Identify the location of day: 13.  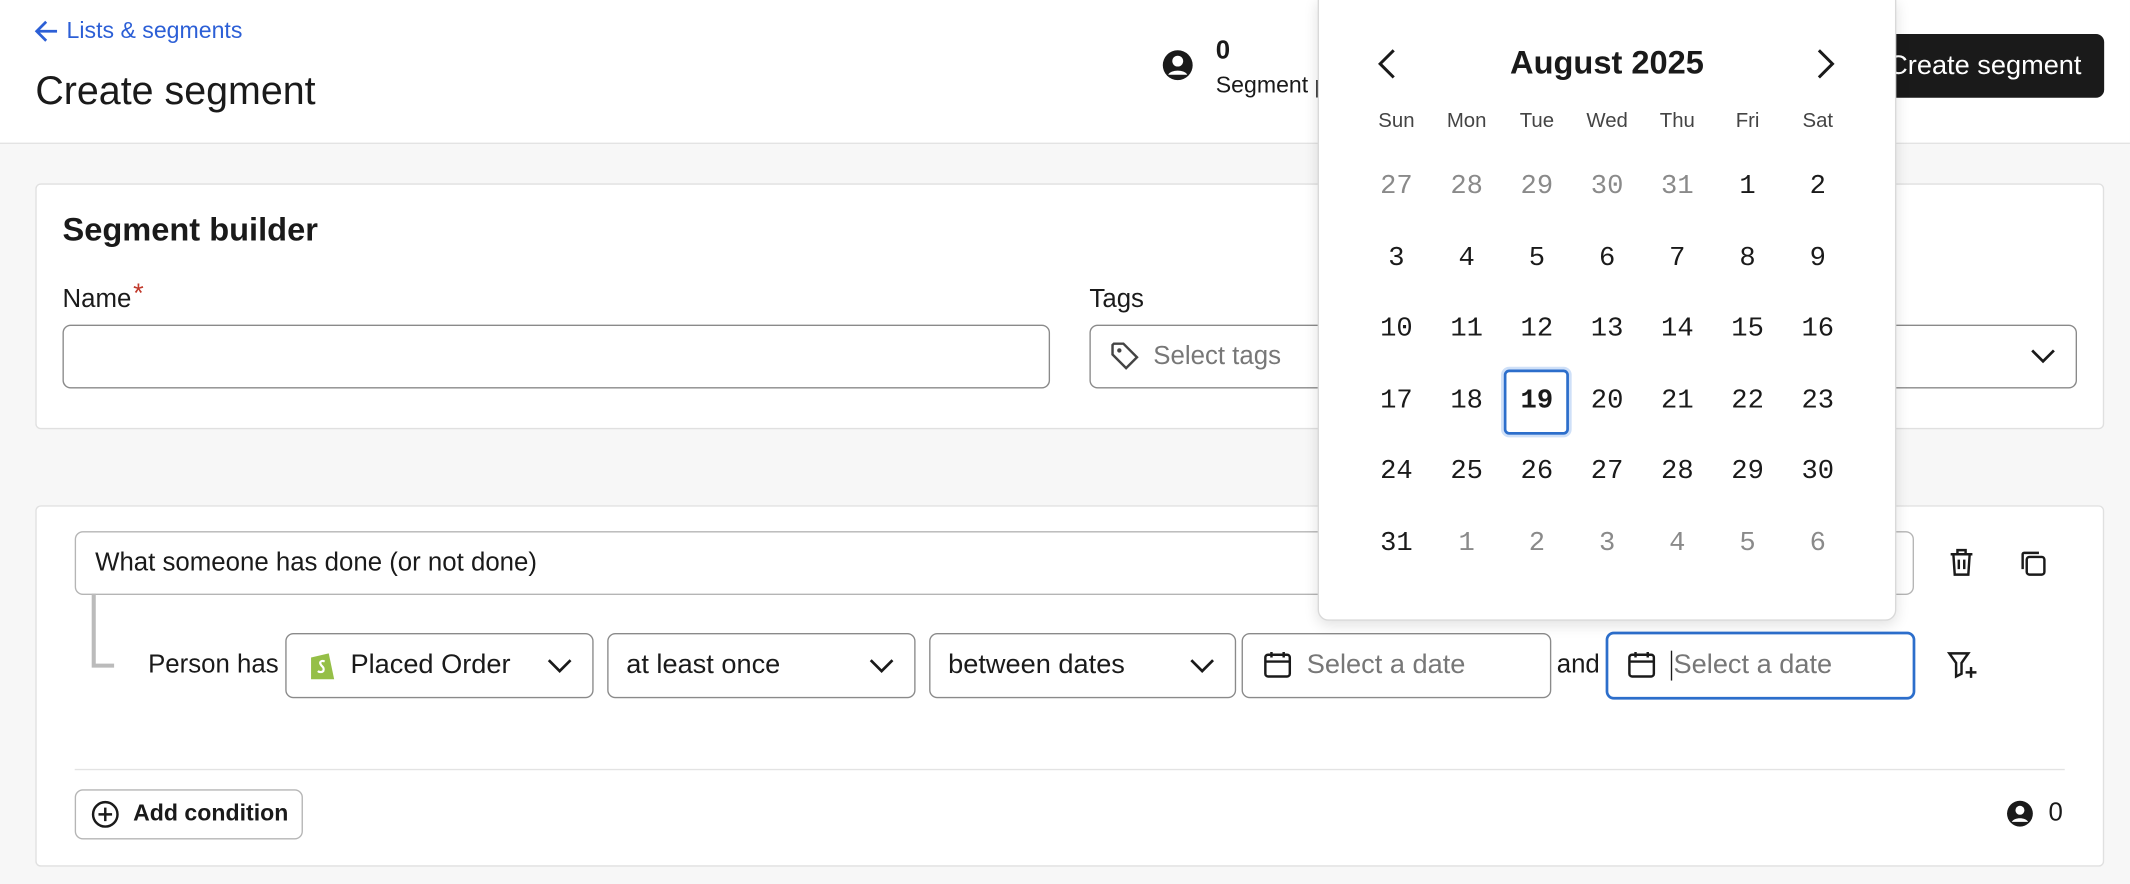
(1607, 329).